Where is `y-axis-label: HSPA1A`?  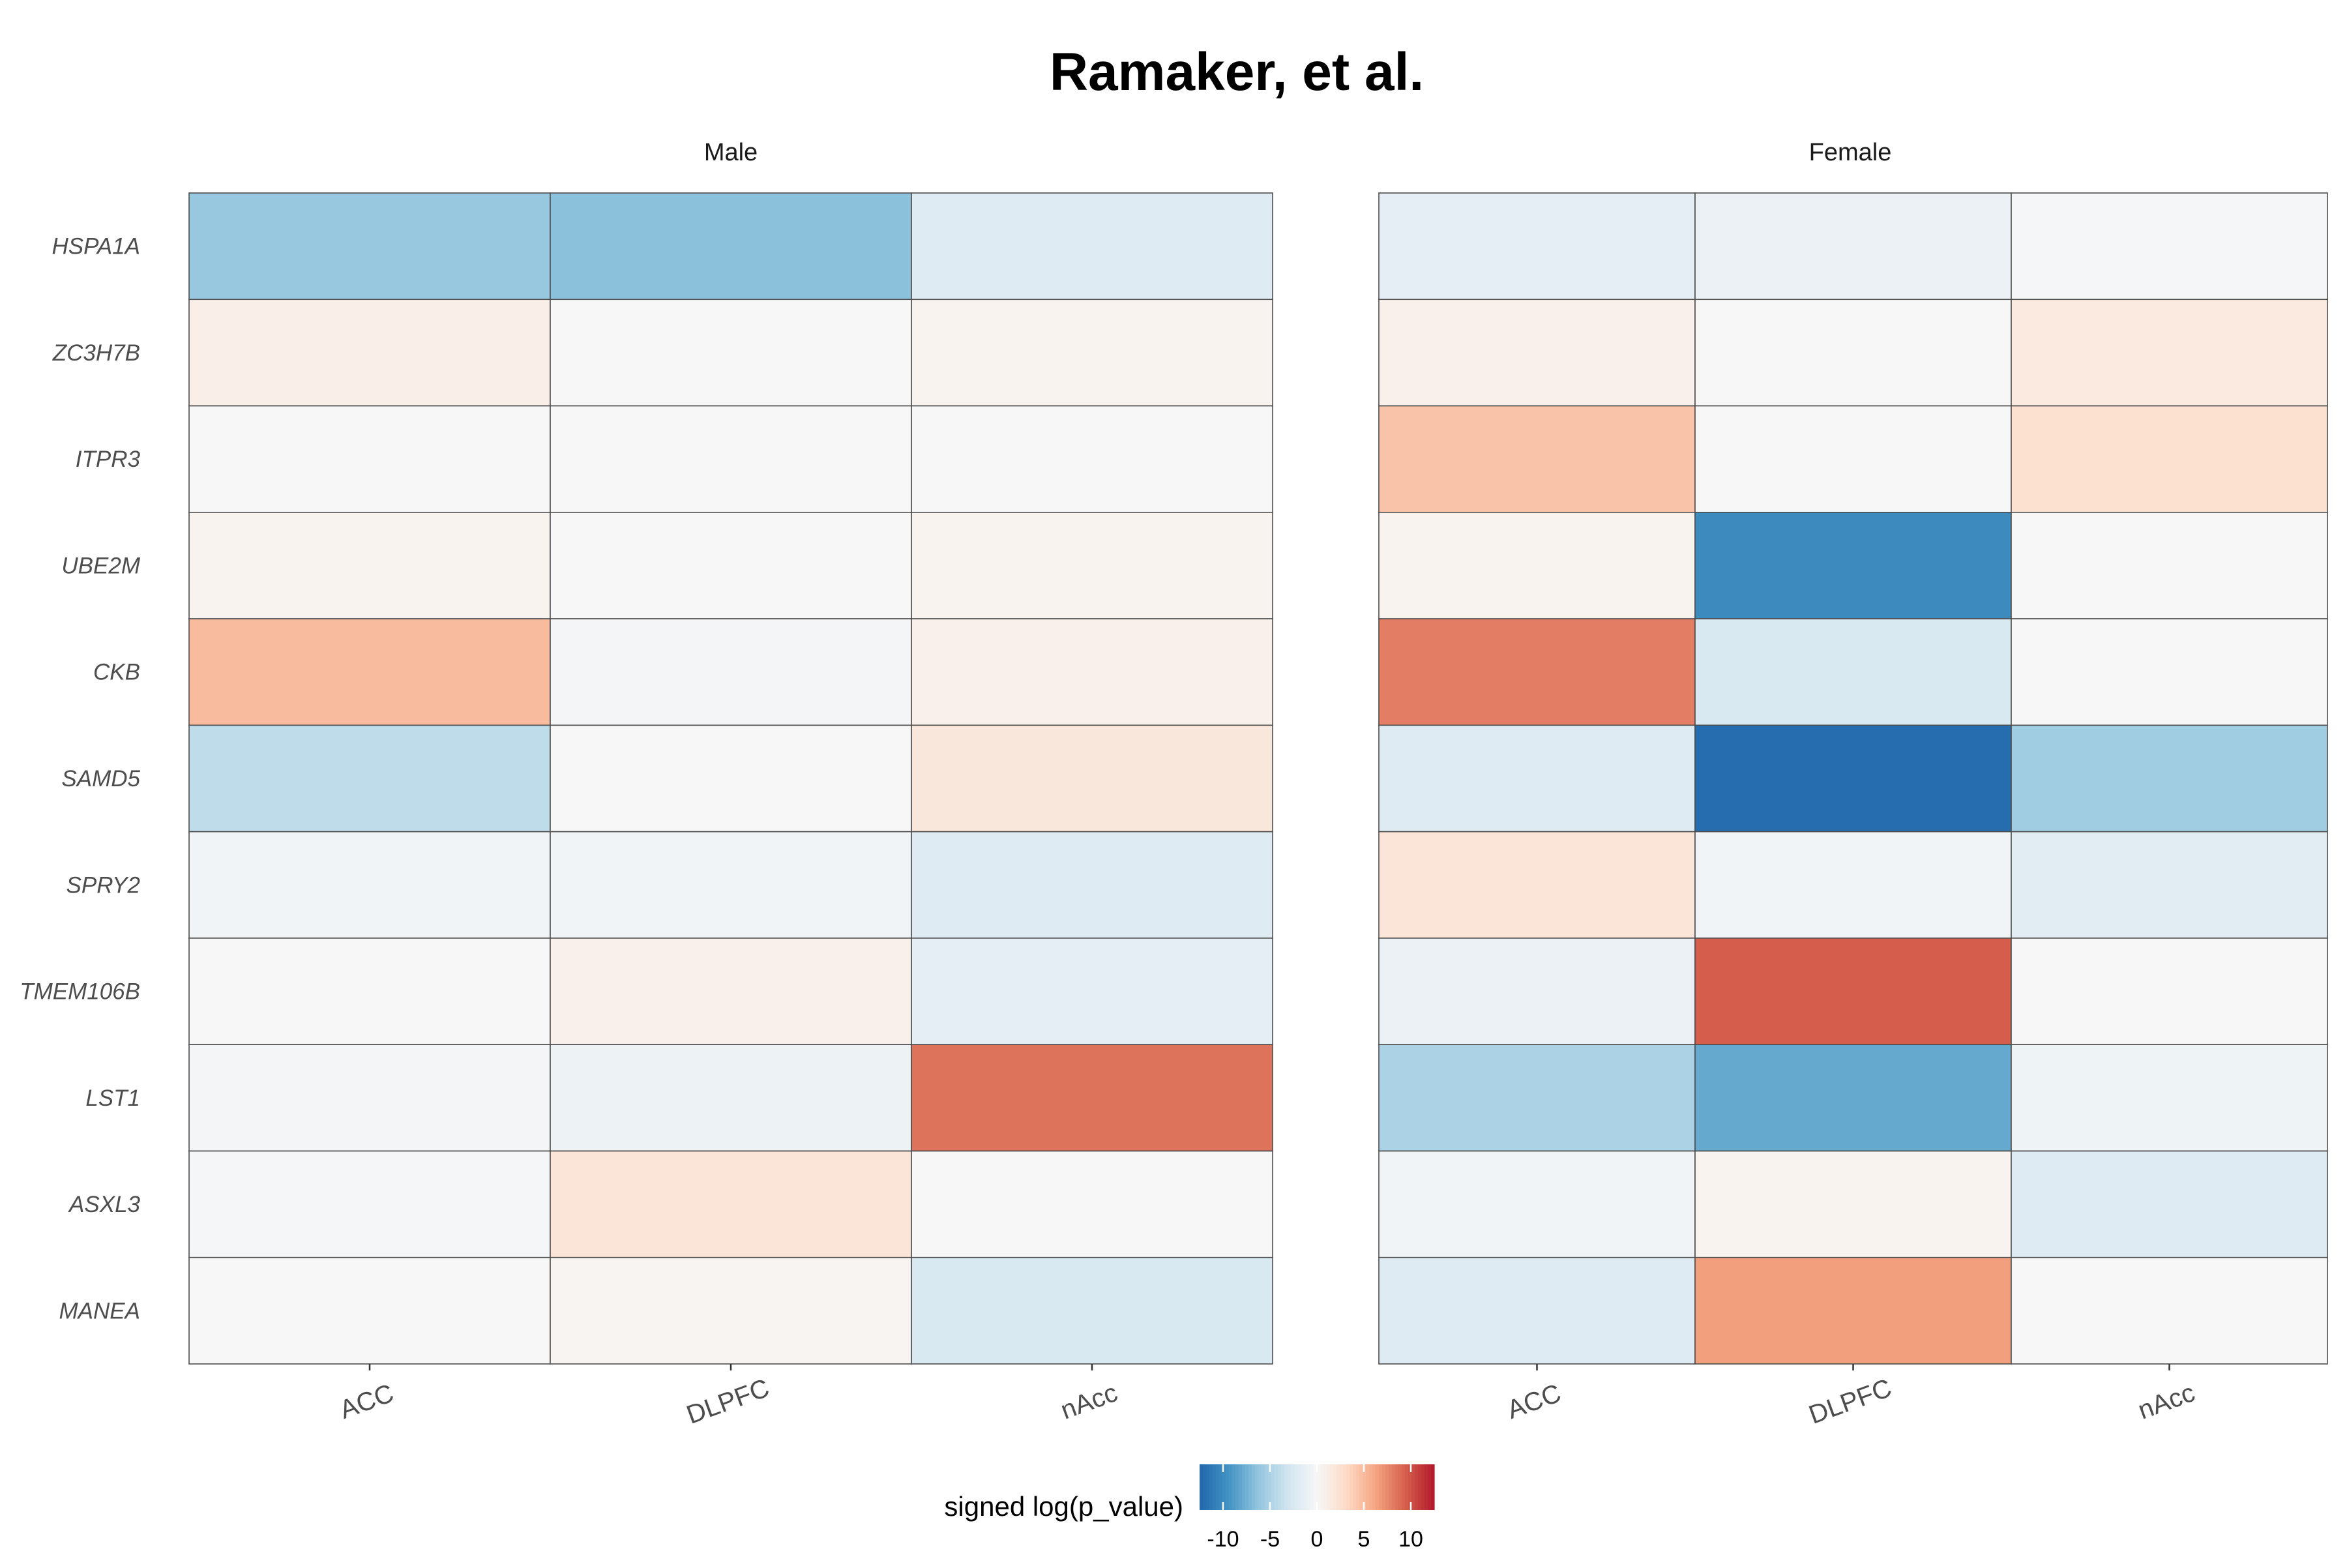 y-axis-label: HSPA1A is located at coordinates (96, 247).